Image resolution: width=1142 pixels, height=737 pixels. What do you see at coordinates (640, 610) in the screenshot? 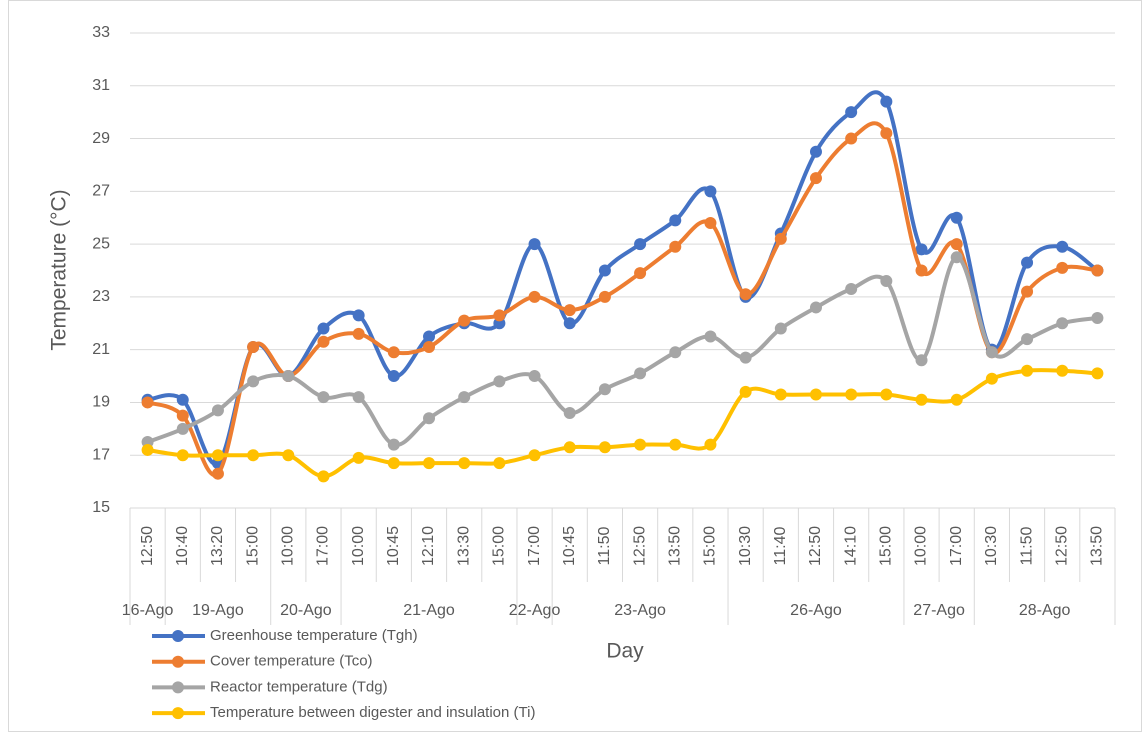
I see `x-group-label: 23-Ago` at bounding box center [640, 610].